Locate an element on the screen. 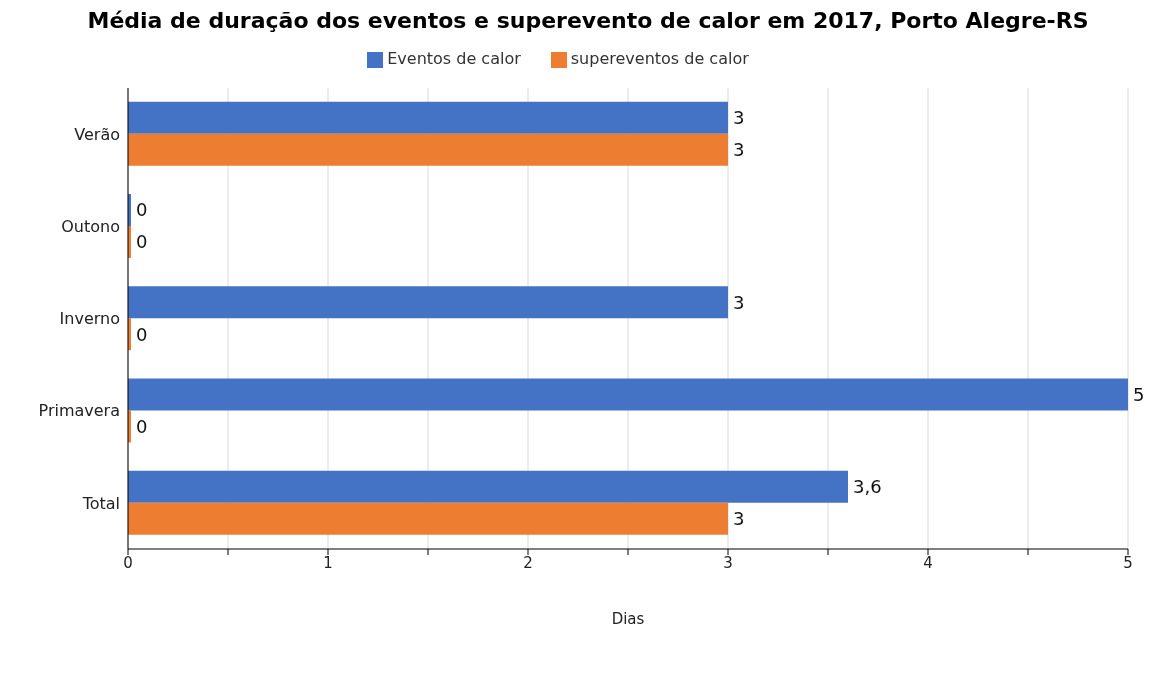  x-tick-label: 4 is located at coordinates (928, 562).